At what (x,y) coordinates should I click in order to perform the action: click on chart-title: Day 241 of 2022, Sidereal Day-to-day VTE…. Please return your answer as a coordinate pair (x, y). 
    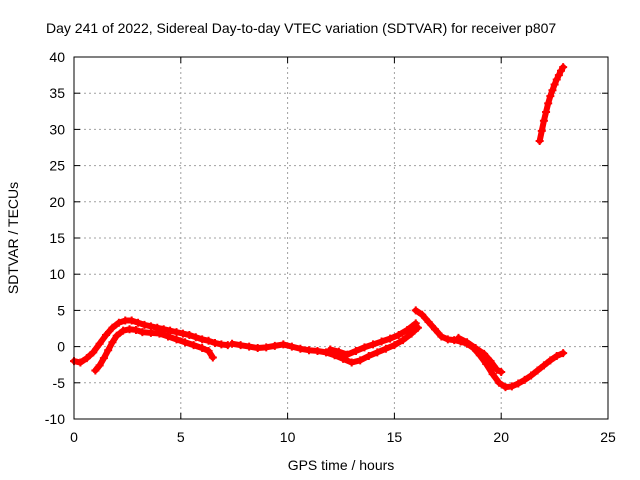
    Looking at the image, I should click on (301, 28).